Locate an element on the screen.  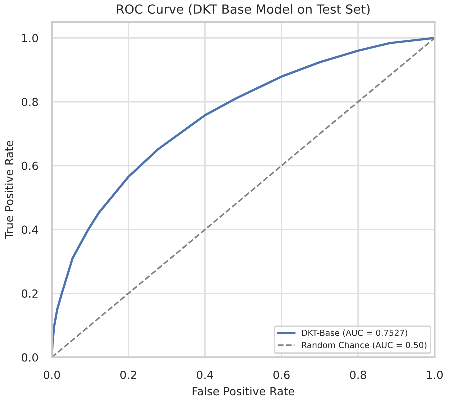
y-tick-label: 1.0 is located at coordinates (30, 38).